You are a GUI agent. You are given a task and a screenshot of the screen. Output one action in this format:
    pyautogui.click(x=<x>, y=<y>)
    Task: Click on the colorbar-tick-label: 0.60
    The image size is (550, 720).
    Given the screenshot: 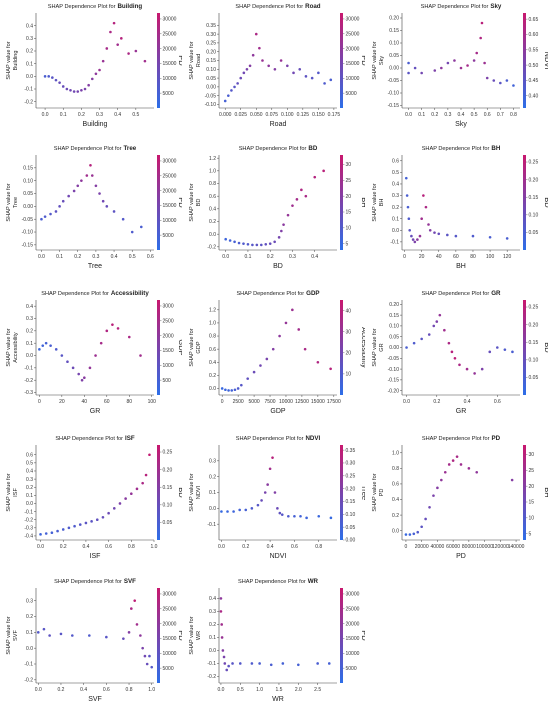 What is the action you would take?
    pyautogui.click(x=534, y=35)
    